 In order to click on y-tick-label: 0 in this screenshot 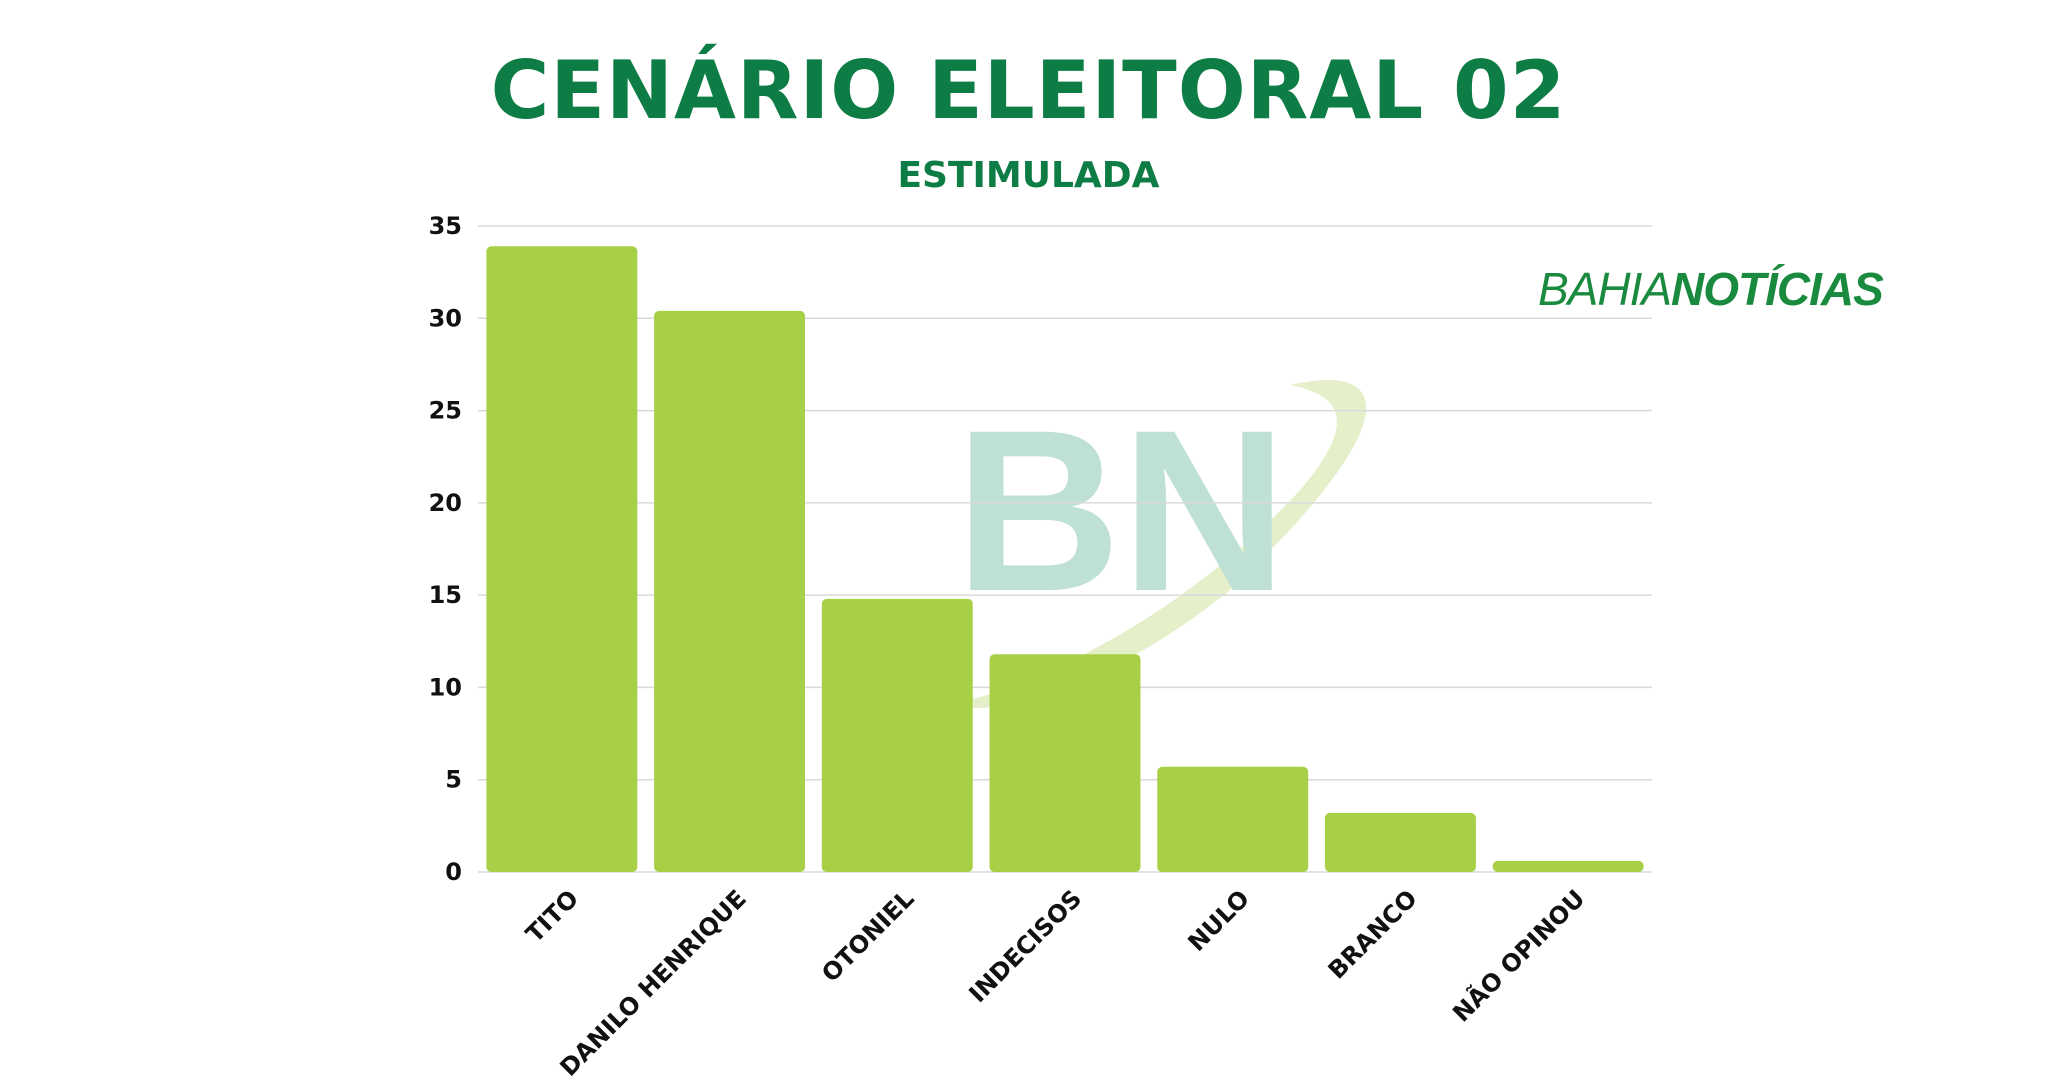, I will do `click(453, 872)`.